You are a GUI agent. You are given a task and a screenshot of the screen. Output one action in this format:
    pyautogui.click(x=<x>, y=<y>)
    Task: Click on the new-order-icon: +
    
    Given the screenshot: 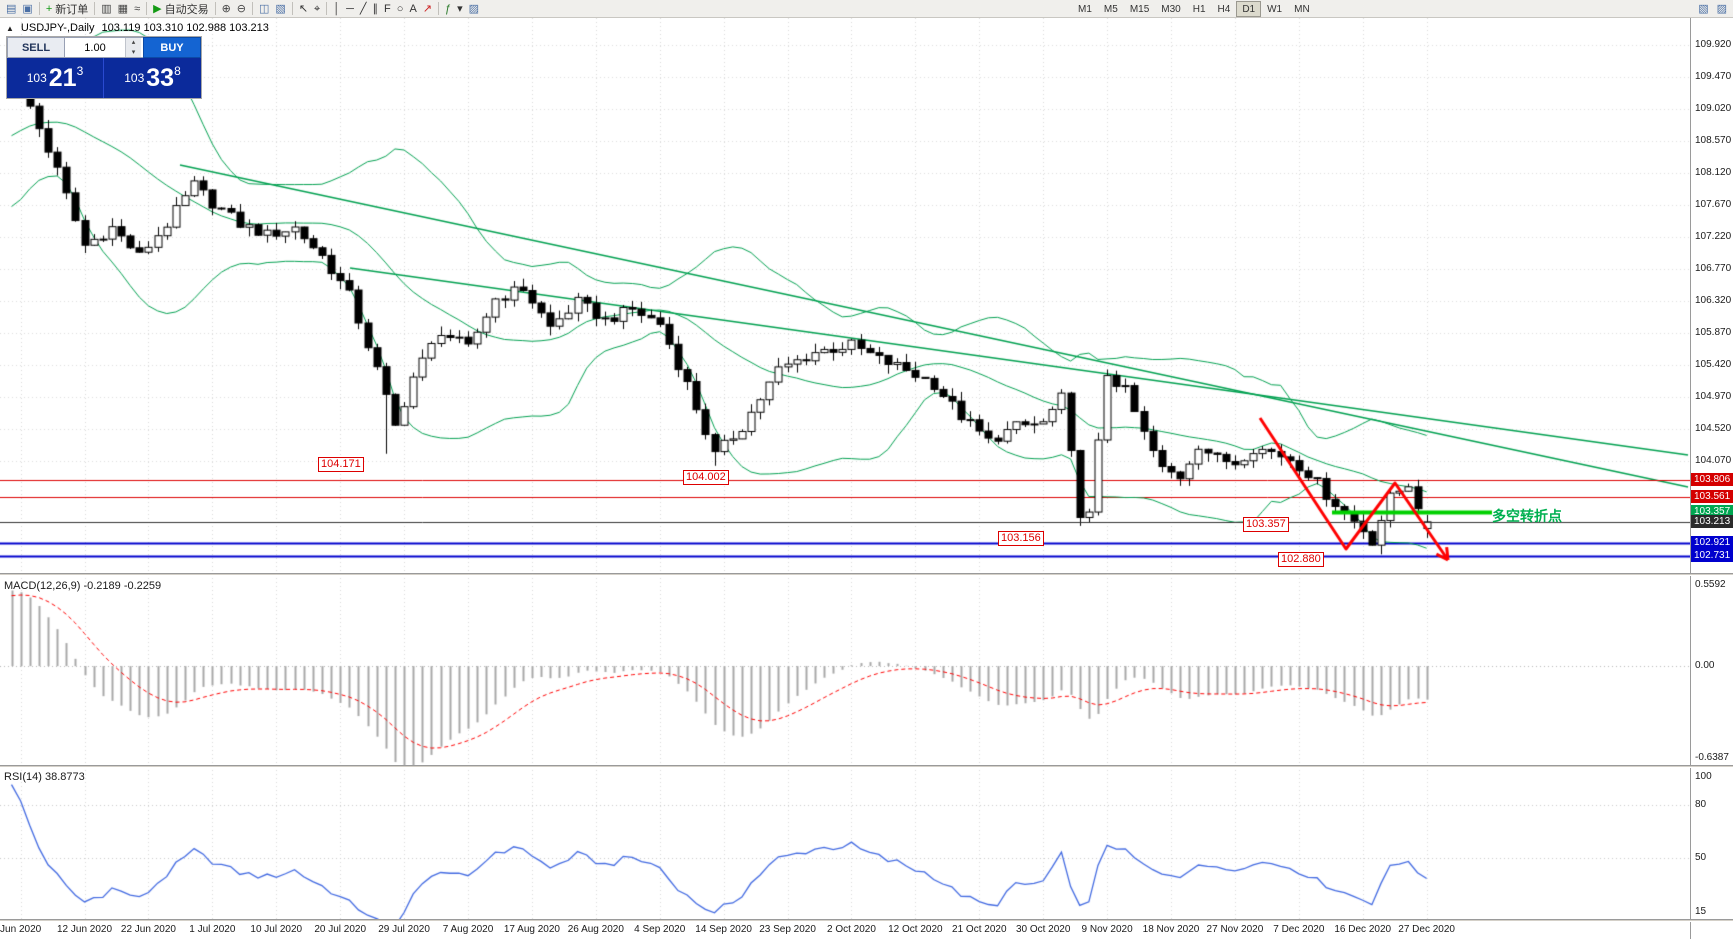 What is the action you would take?
    pyautogui.click(x=49, y=8)
    